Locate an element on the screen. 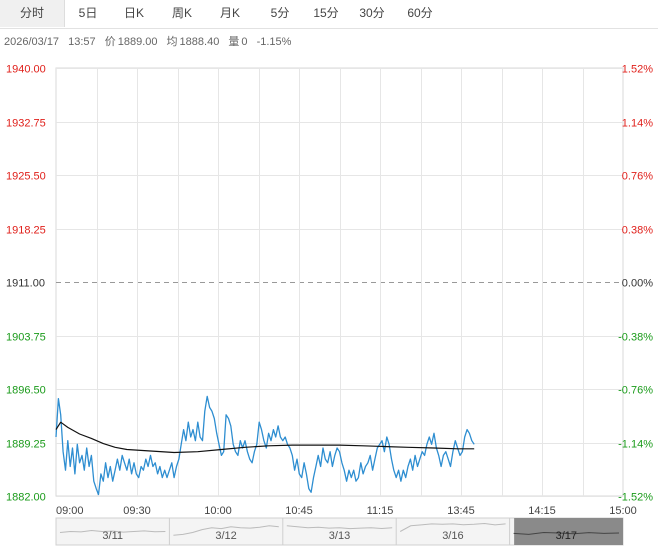 The image size is (658, 546). quote-date: 2026/03/17 is located at coordinates (32, 42).